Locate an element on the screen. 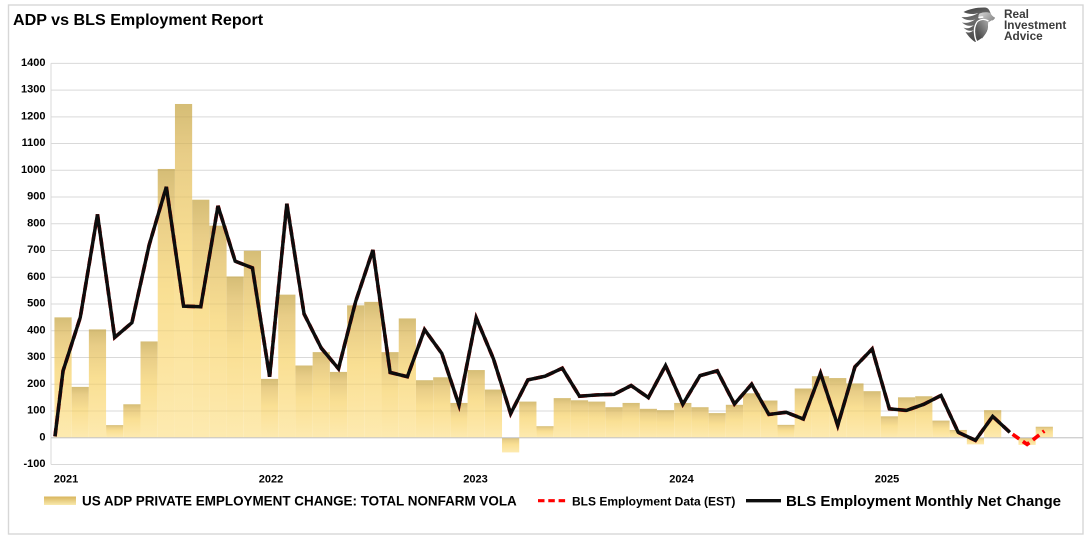  svg-text: 1300 is located at coordinates (33, 90).